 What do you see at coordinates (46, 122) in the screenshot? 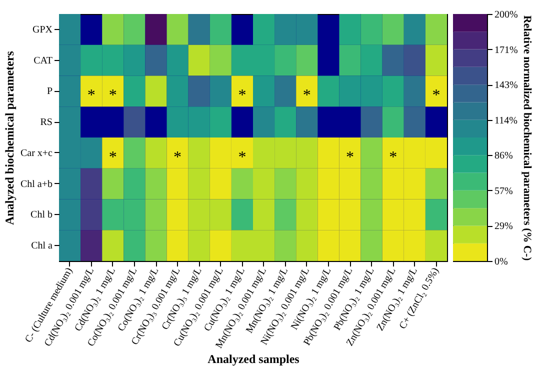
I see `y-tick-label: RS` at bounding box center [46, 122].